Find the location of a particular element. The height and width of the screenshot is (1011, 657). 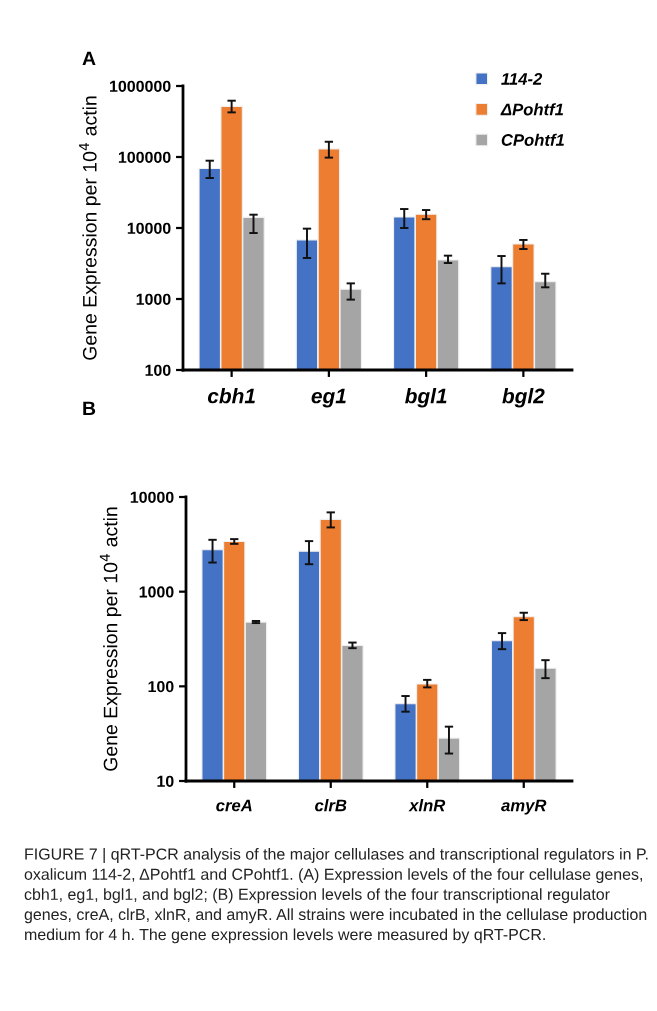

x-tick-label: amyR is located at coordinates (524, 807).